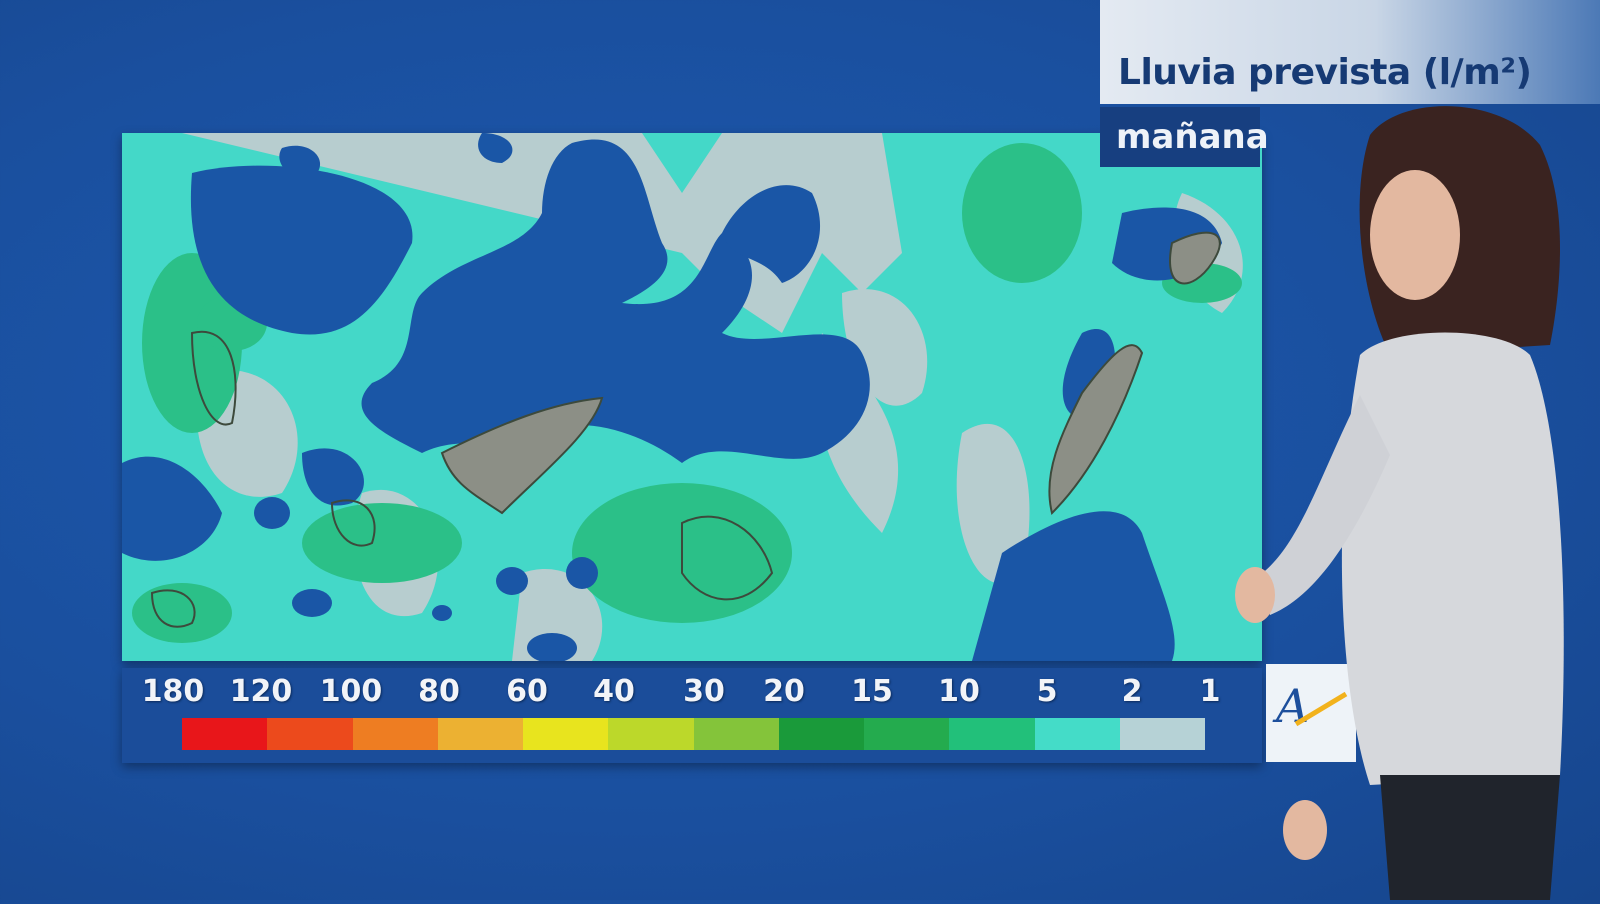  Describe the element at coordinates (1132, 691) in the screenshot. I see `legend-label: 2` at that location.